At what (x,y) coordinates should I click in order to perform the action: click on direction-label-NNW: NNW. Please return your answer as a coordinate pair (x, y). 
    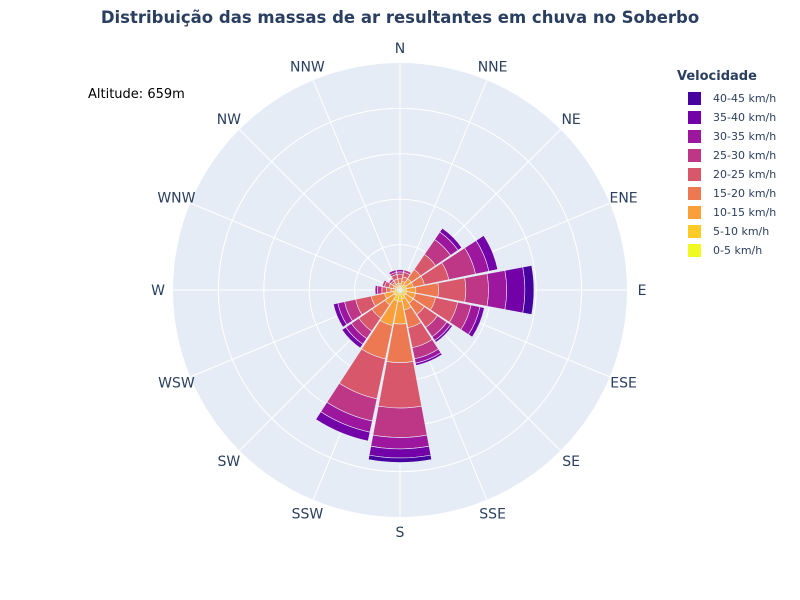
    Looking at the image, I should click on (307, 67).